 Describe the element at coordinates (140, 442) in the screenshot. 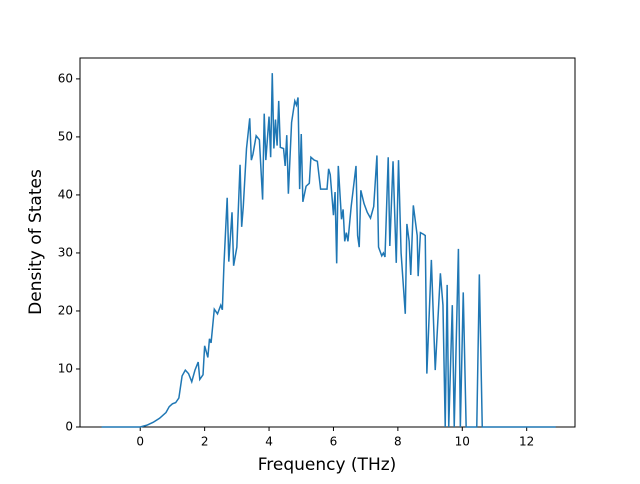

I see `x-tick-label: 0` at that location.